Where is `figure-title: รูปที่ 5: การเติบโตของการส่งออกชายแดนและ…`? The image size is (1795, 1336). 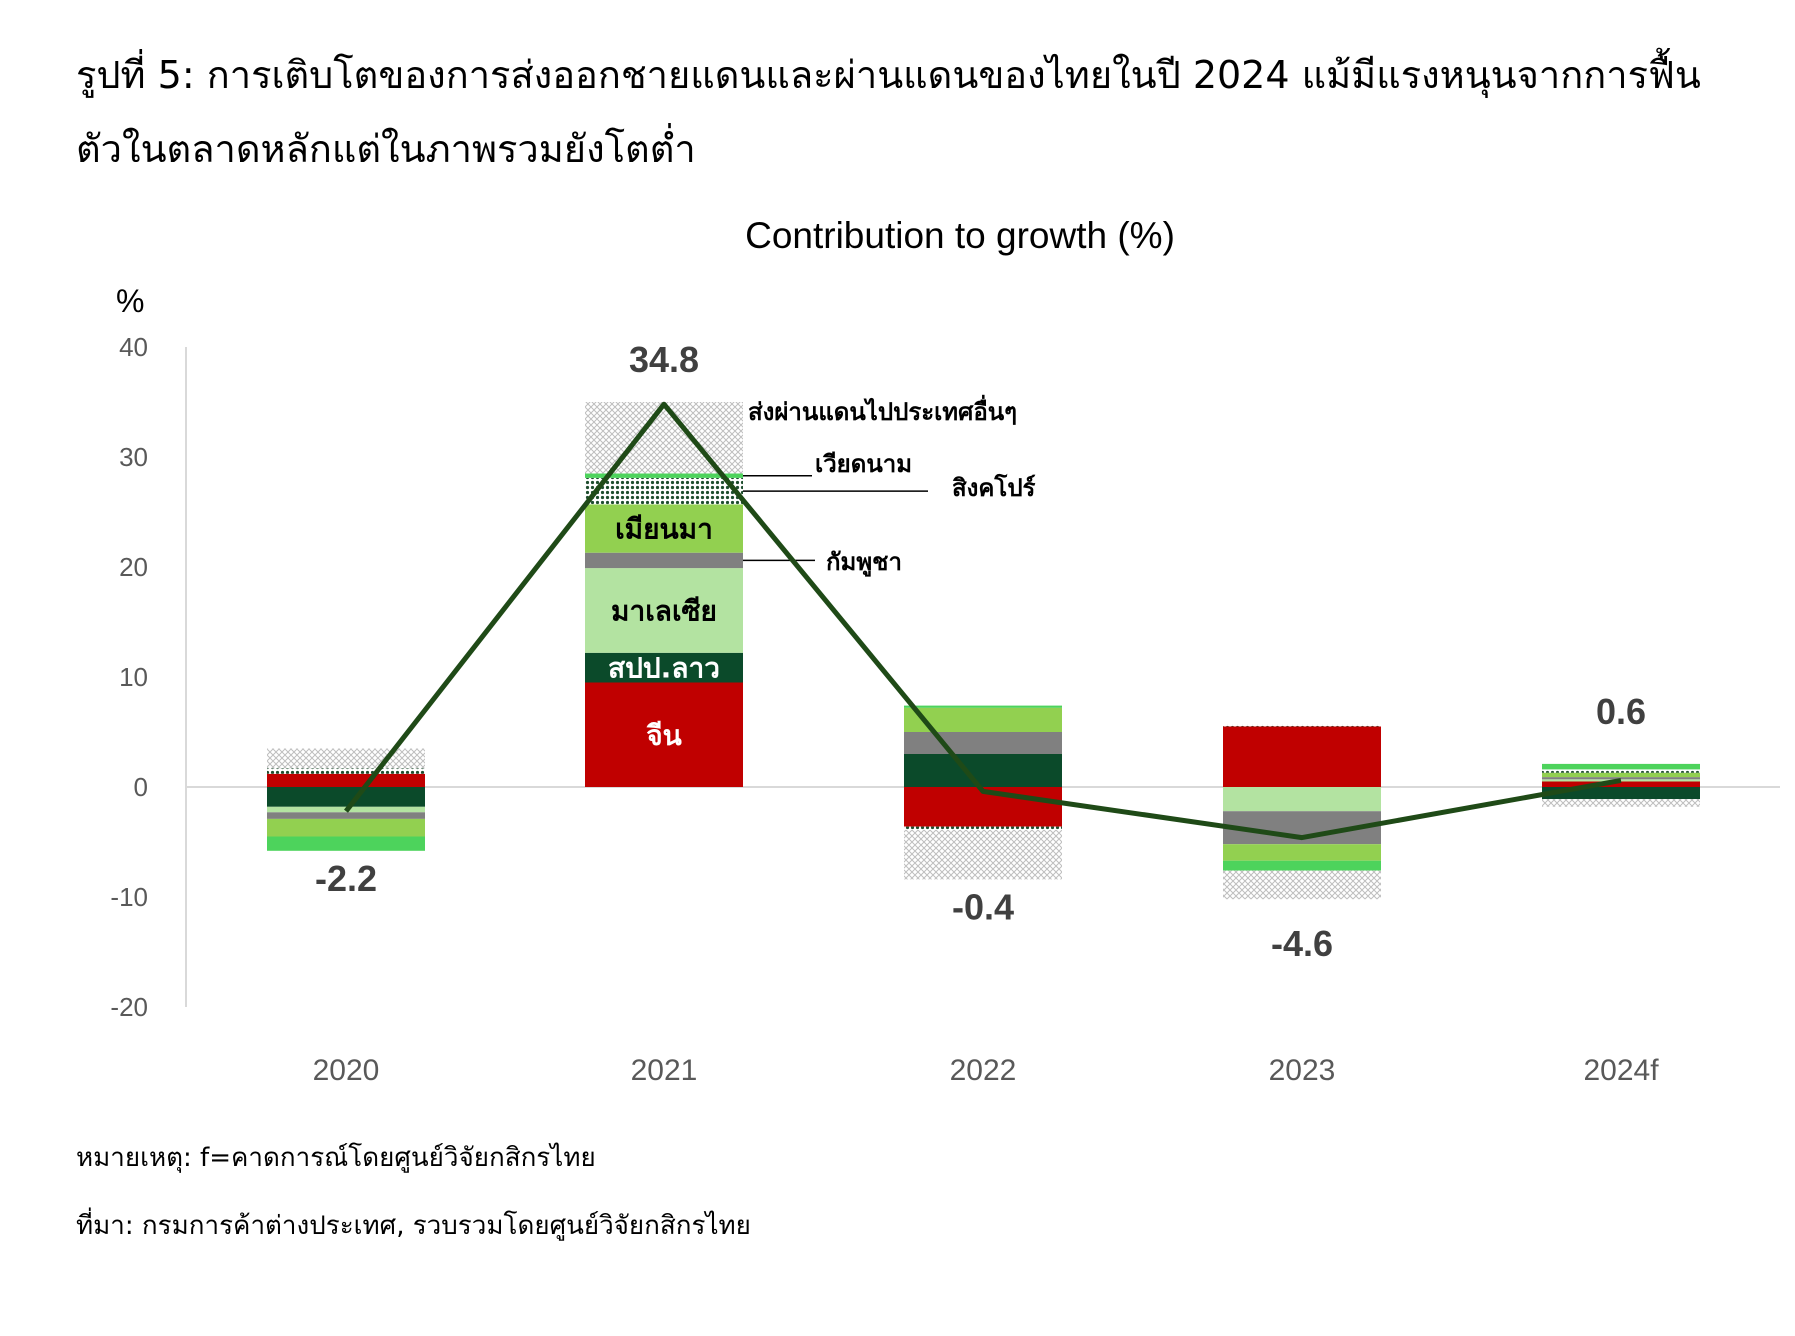 figure-title: รูปที่ 5: การเติบโตของการส่งออกชายแดนและ… is located at coordinates (888, 112).